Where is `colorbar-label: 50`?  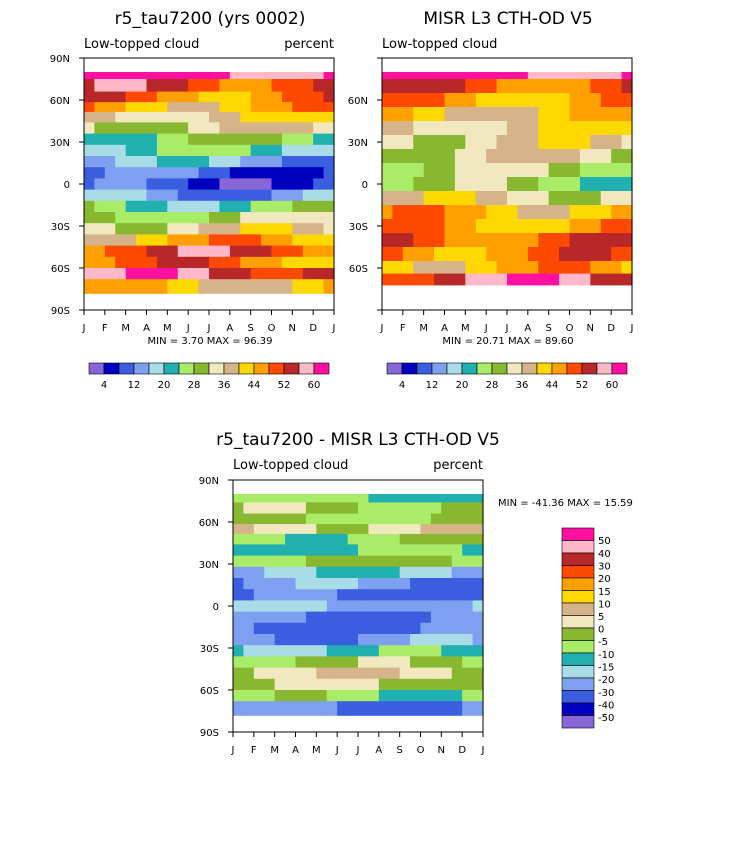 colorbar-label: 50 is located at coordinates (604, 541).